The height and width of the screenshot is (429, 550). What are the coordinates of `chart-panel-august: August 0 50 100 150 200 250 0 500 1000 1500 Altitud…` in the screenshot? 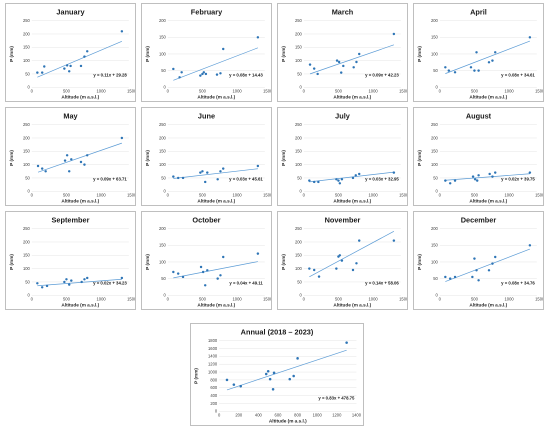 It's located at (478, 156).